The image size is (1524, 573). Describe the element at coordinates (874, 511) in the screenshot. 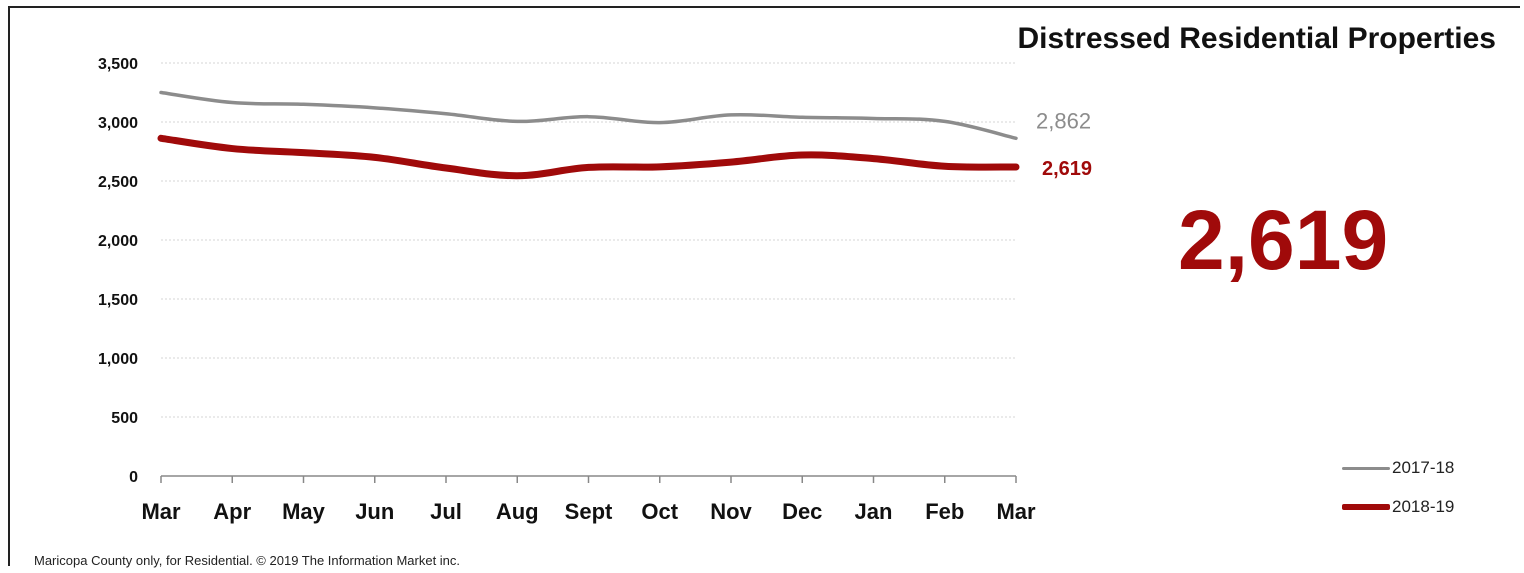

I see `x-tick-label: Jan` at that location.